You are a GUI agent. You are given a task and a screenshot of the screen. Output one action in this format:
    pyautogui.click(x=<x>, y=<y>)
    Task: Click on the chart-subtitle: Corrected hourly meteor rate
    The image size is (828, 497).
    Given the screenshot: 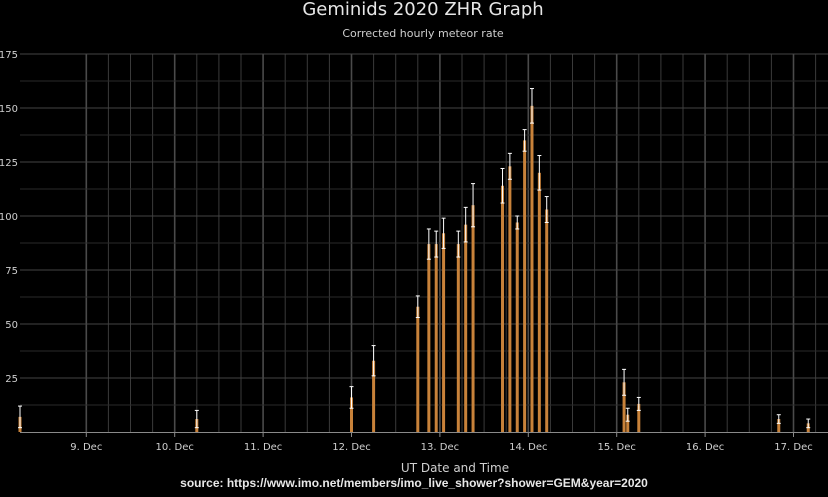 What is the action you would take?
    pyautogui.click(x=423, y=33)
    